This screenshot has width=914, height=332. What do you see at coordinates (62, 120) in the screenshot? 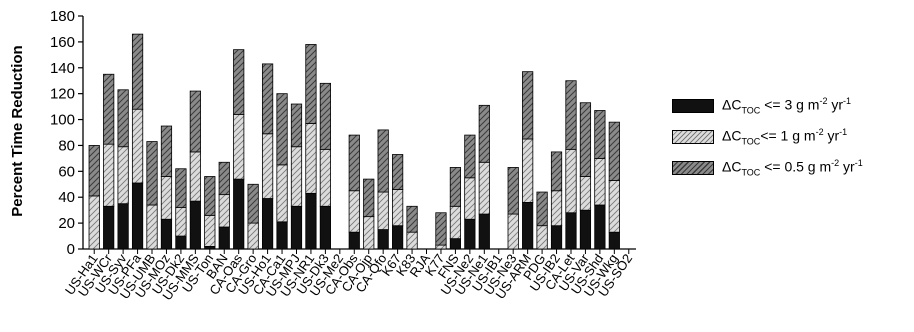
I see `y-tick-label: 100` at bounding box center [62, 120].